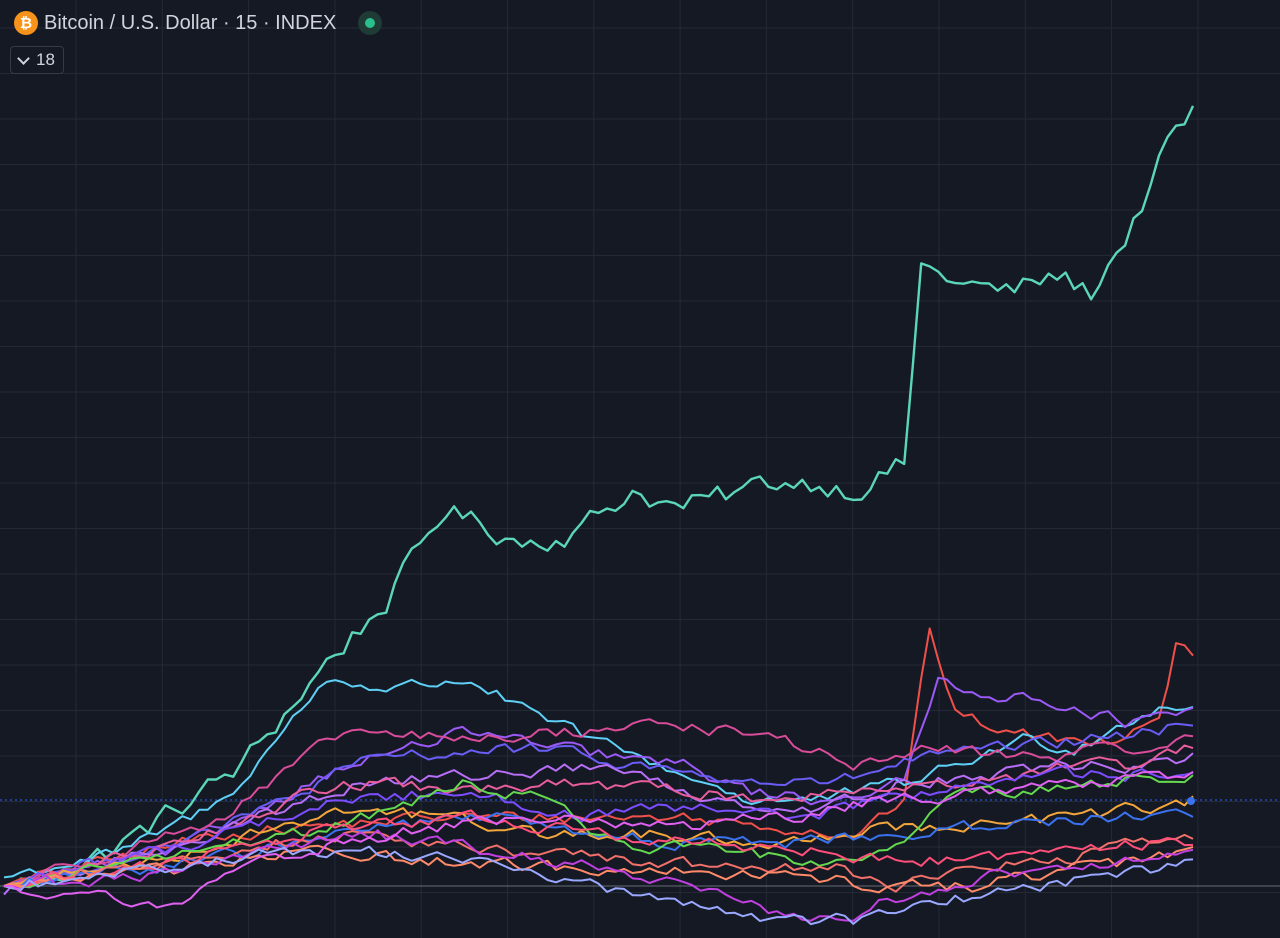  What do you see at coordinates (26, 23) in the screenshot?
I see `bitcoin-logo-icon: ₿` at bounding box center [26, 23].